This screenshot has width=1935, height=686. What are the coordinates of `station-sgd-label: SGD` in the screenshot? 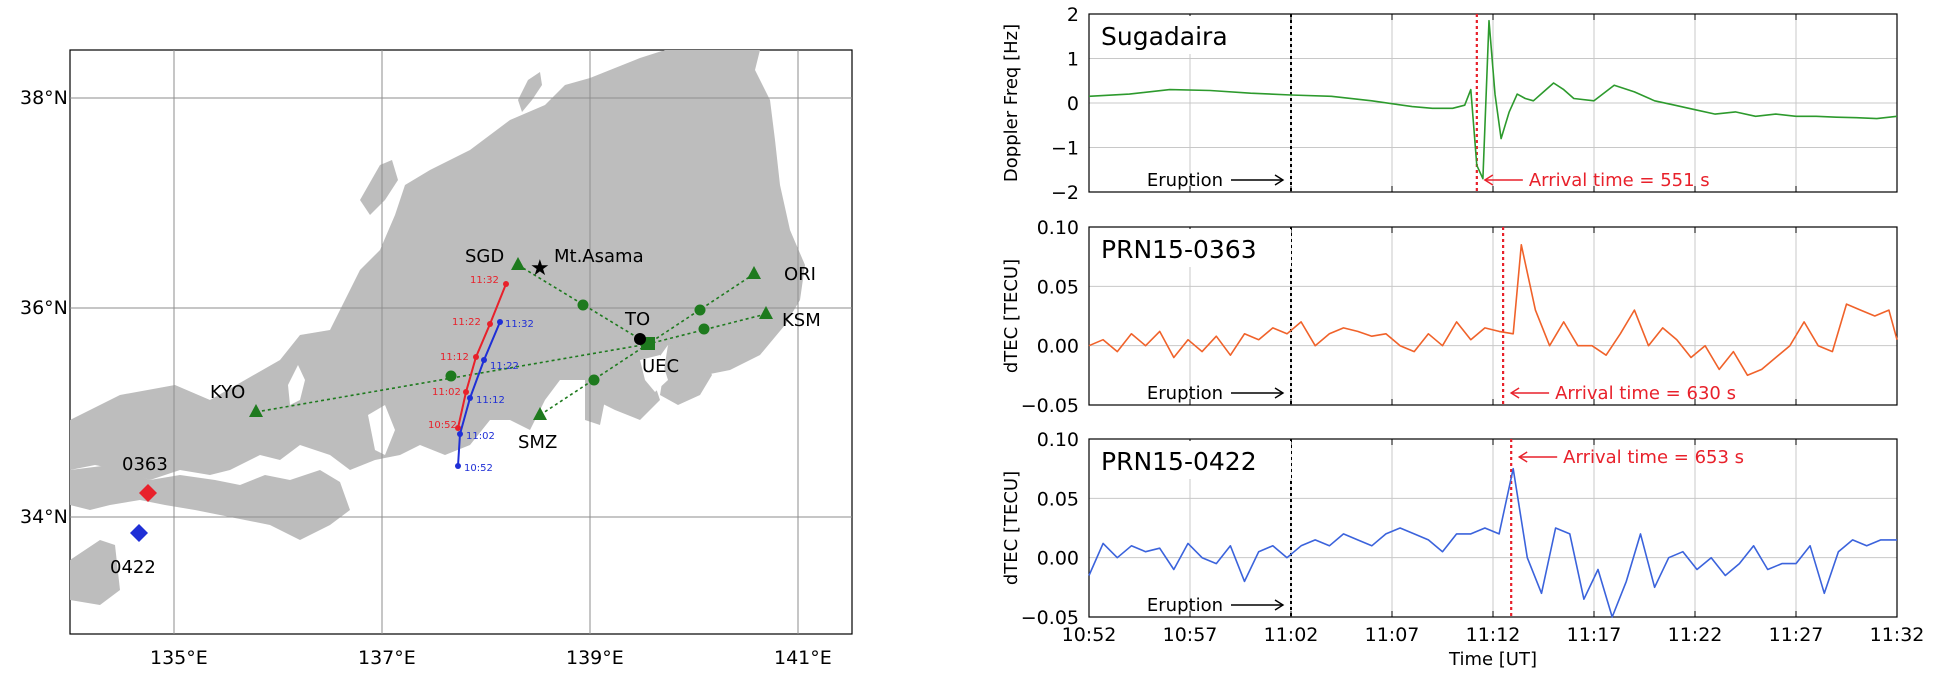 It's located at (484, 256).